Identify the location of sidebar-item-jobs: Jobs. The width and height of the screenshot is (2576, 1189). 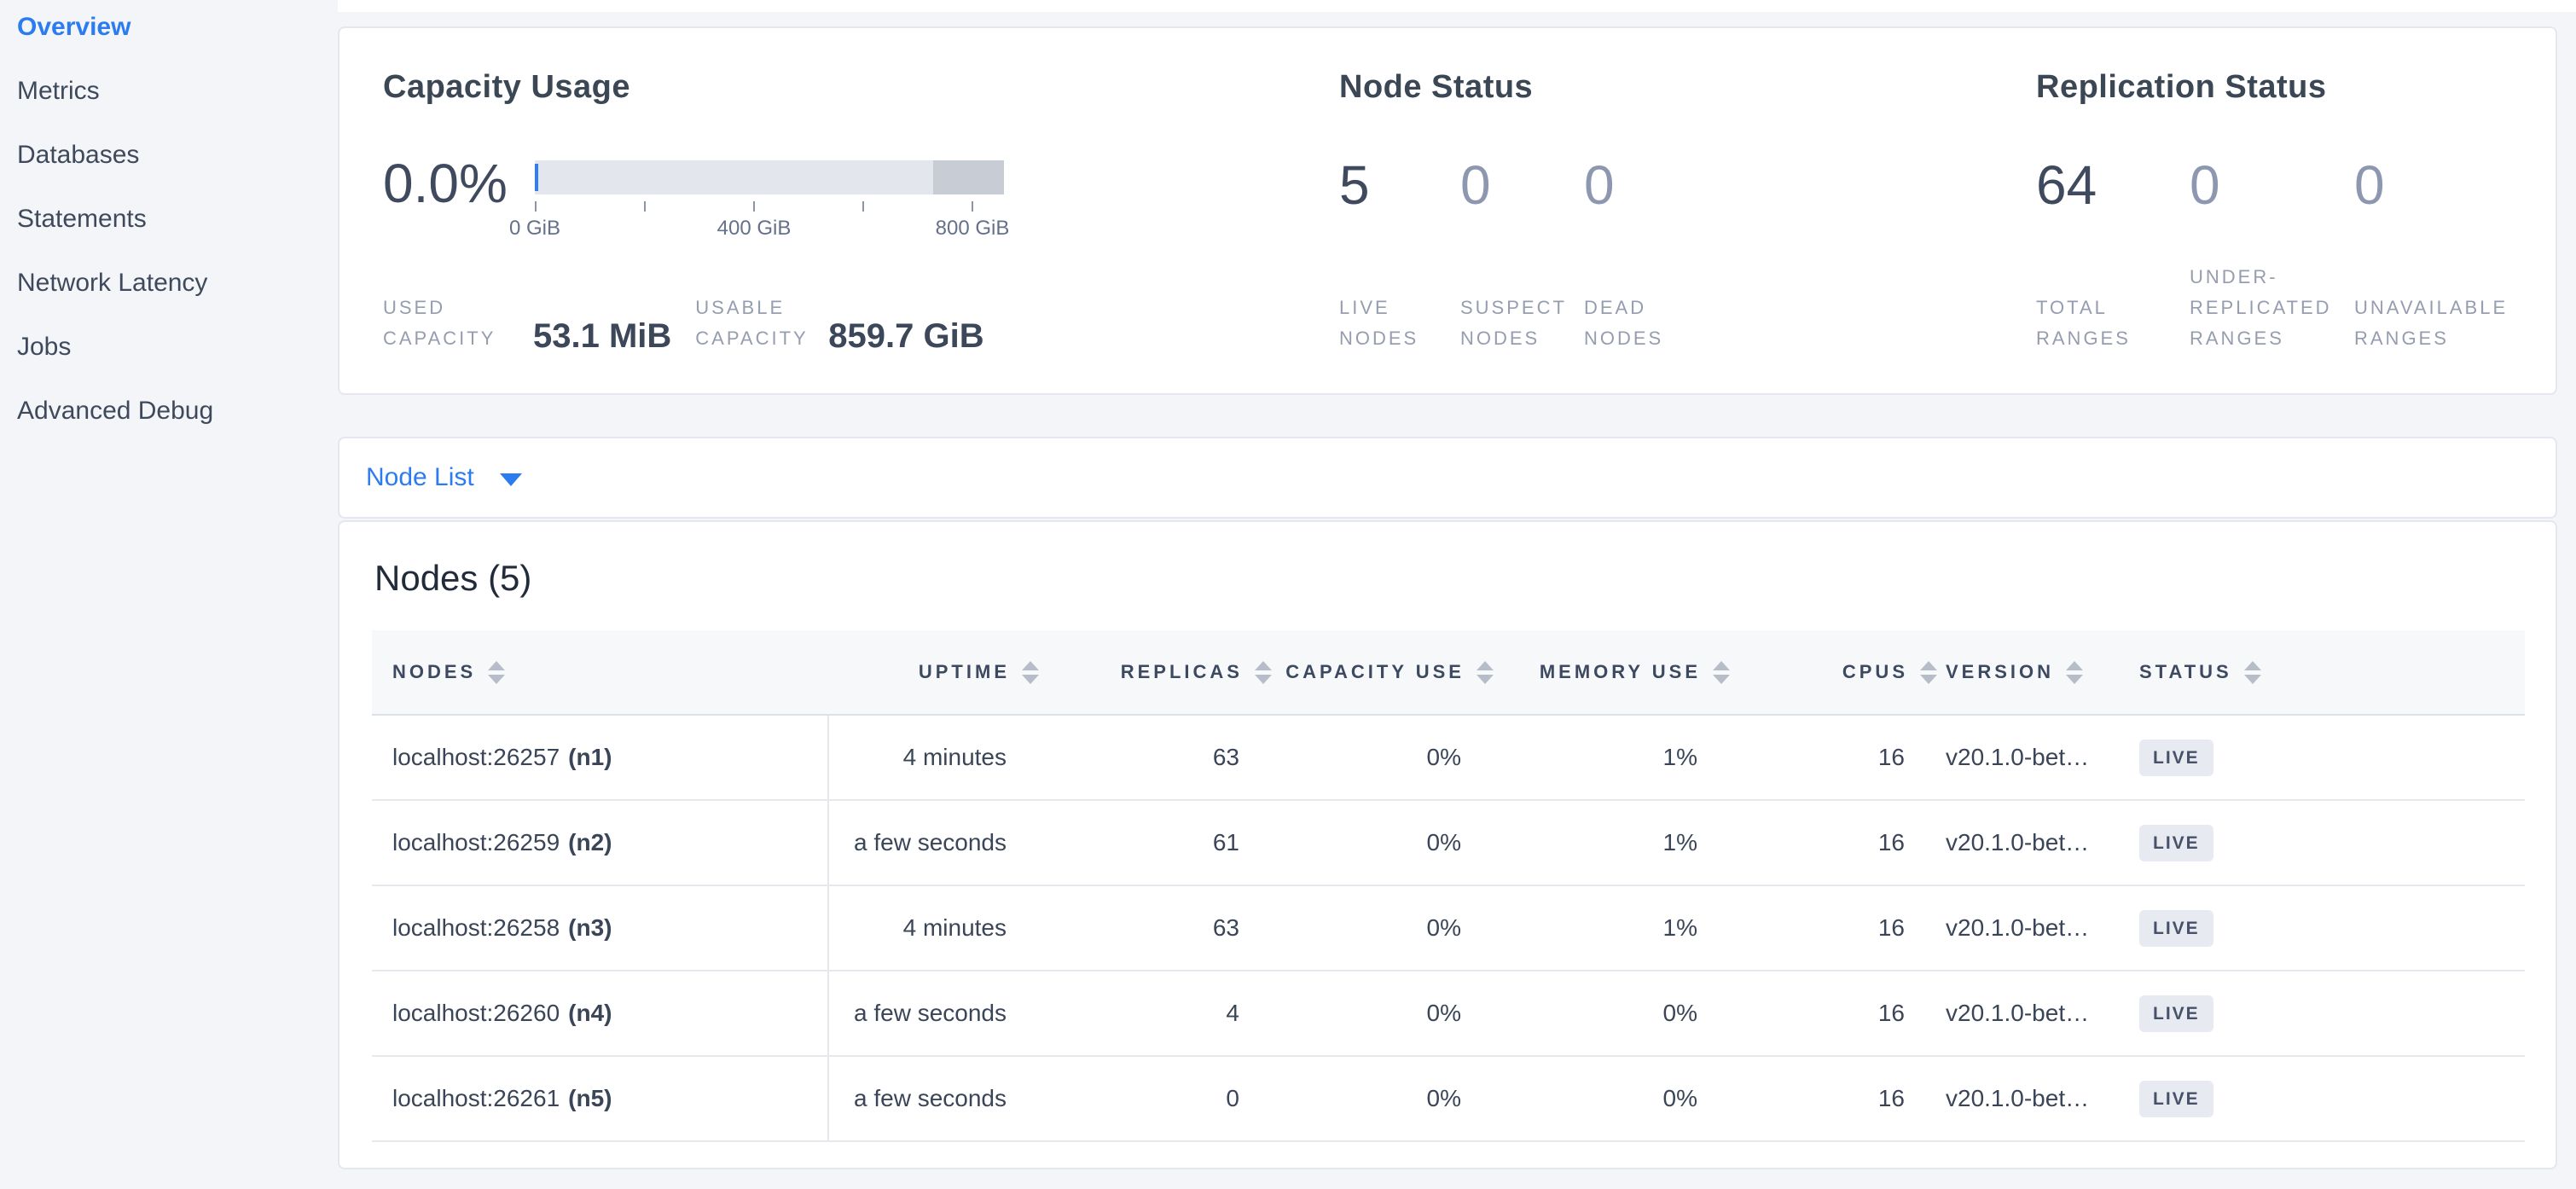
(44, 346).